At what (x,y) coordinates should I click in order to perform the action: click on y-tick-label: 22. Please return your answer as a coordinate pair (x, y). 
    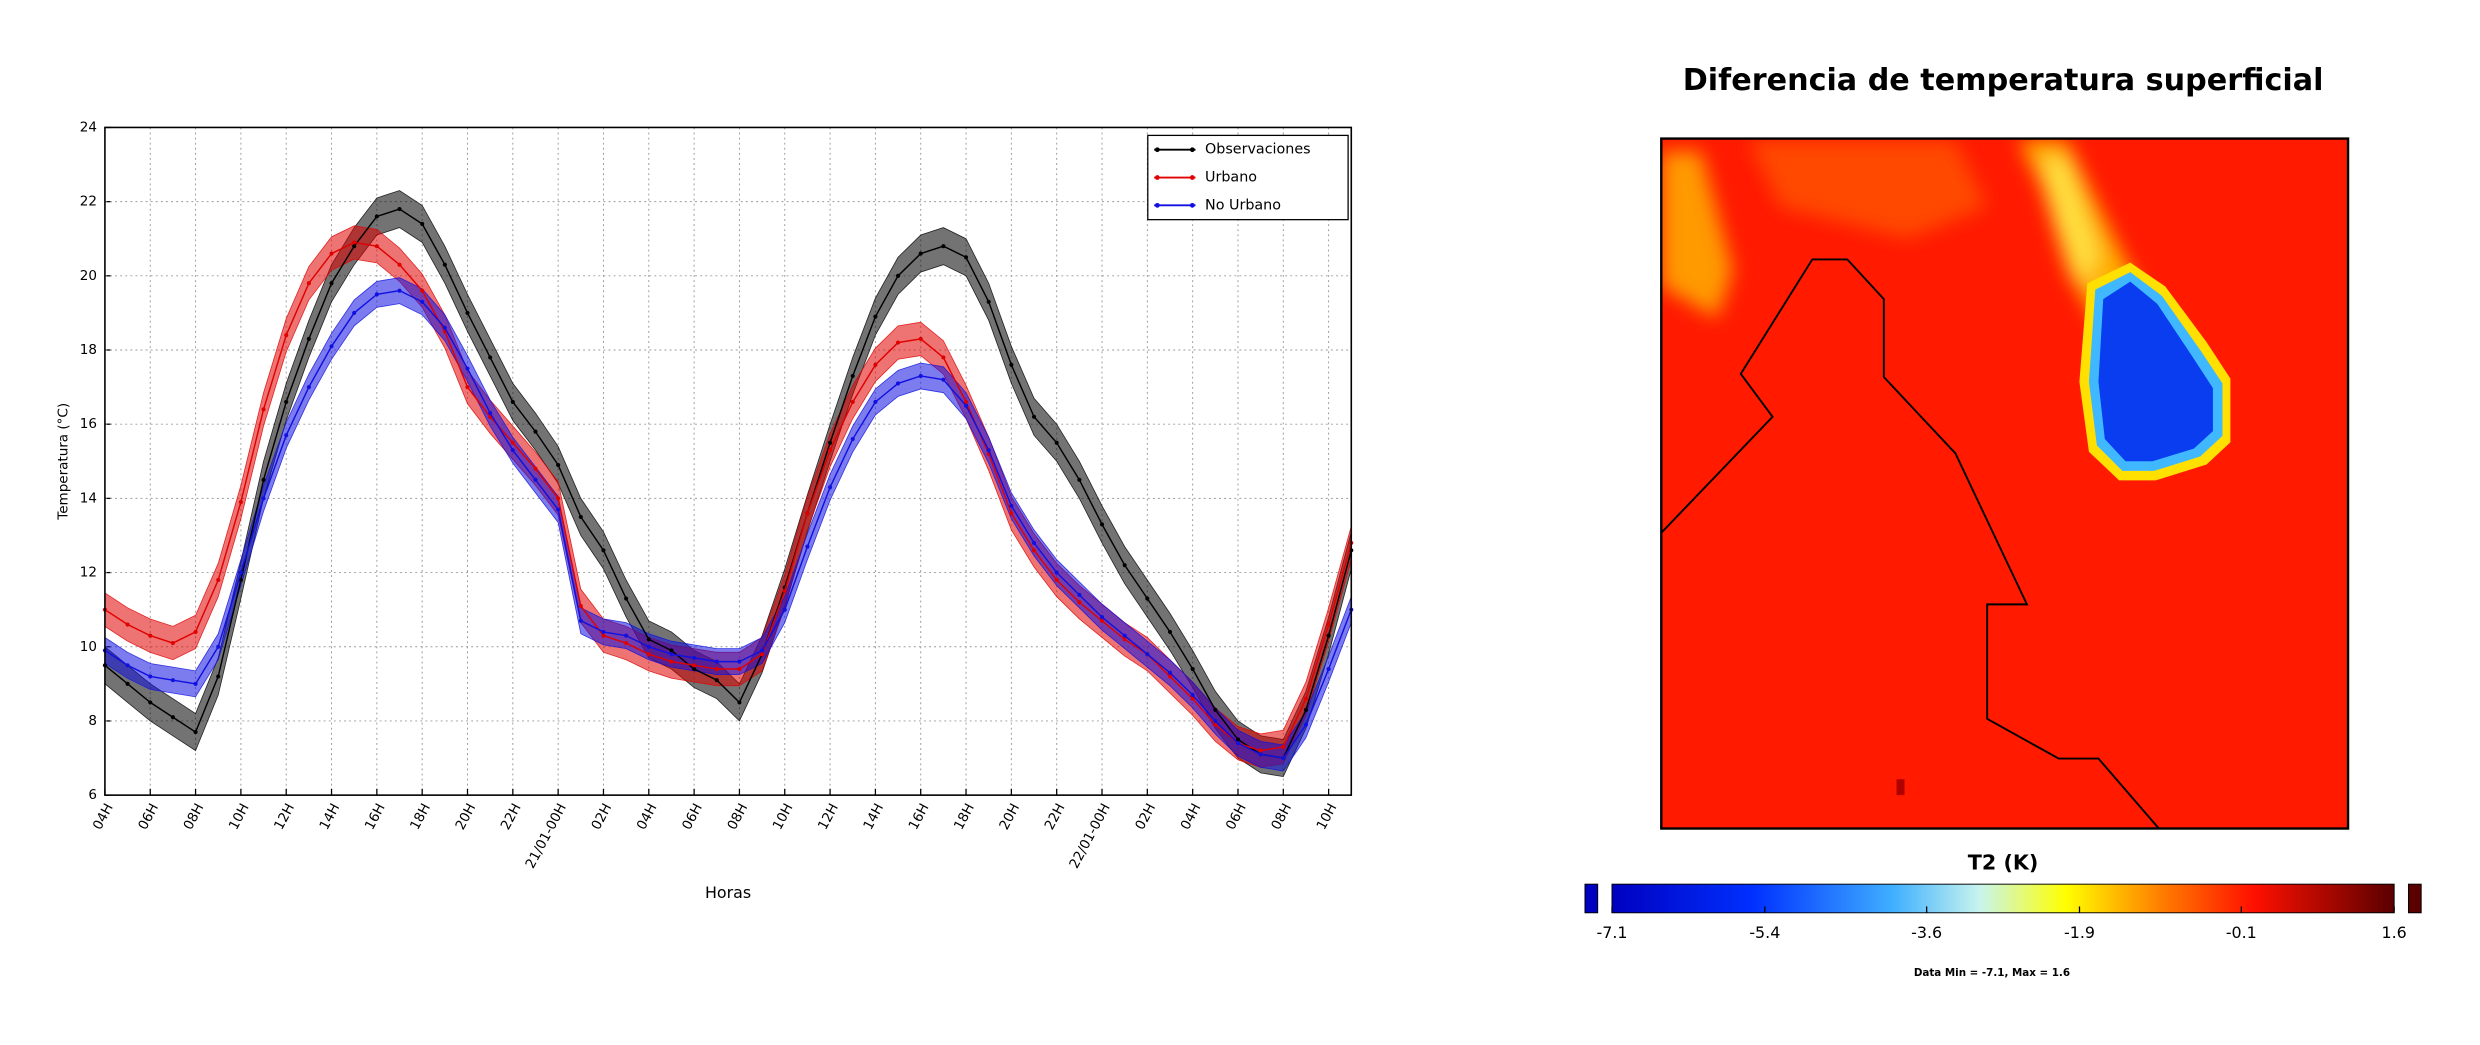
    Looking at the image, I should click on (88, 202).